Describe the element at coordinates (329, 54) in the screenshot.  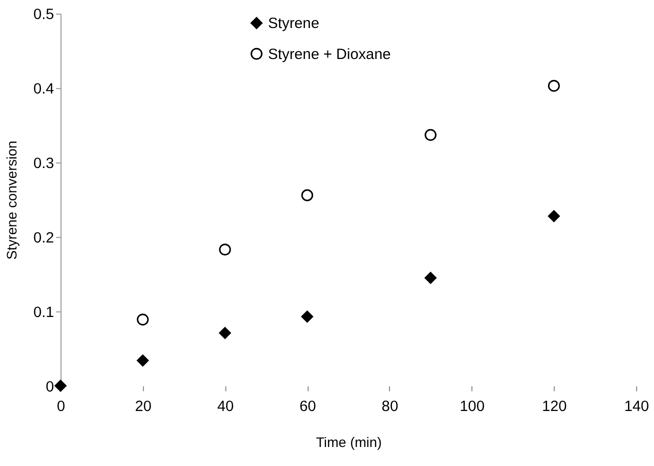
I see `legend-label: Styrene + Dioxane` at that location.